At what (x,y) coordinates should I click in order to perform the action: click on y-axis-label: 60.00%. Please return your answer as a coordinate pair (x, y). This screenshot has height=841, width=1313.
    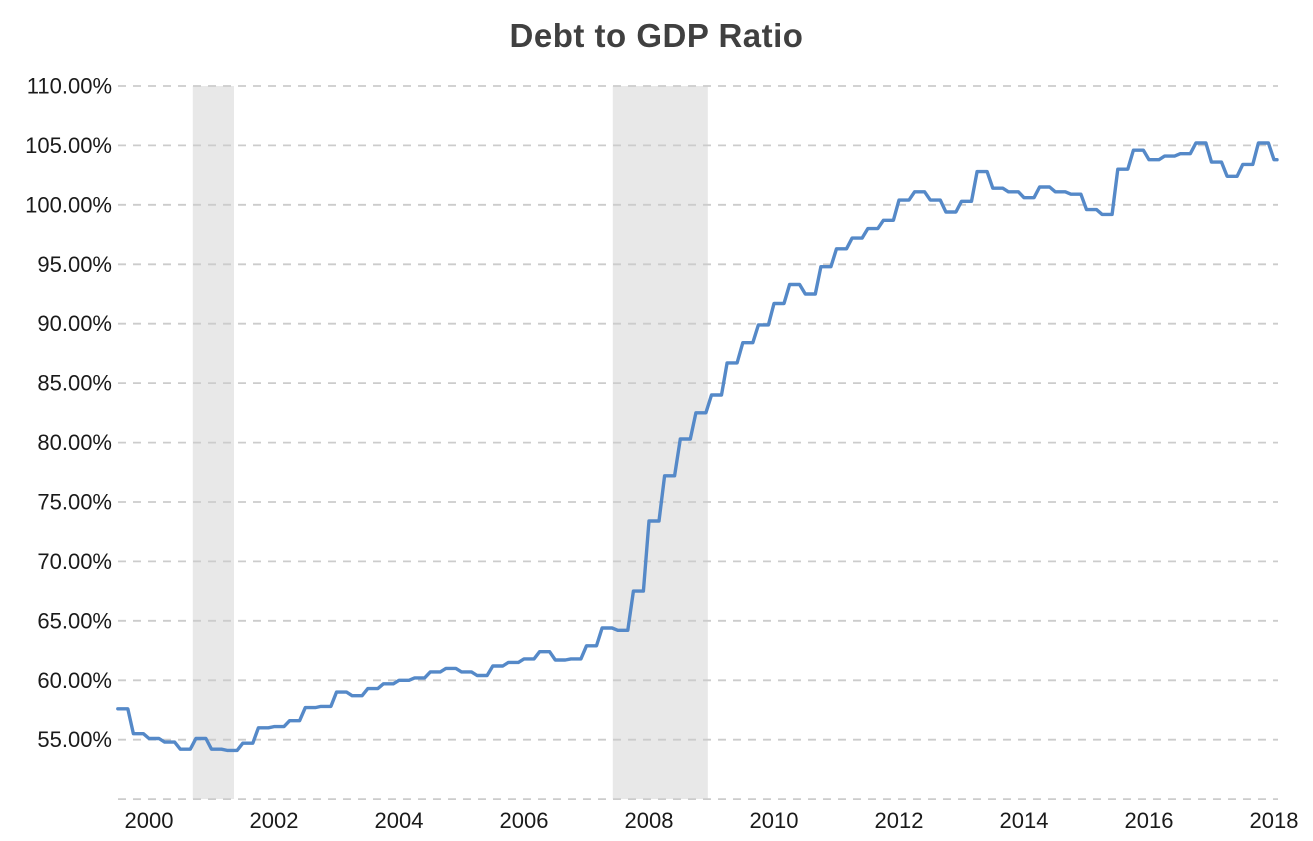
    Looking at the image, I should click on (74, 680).